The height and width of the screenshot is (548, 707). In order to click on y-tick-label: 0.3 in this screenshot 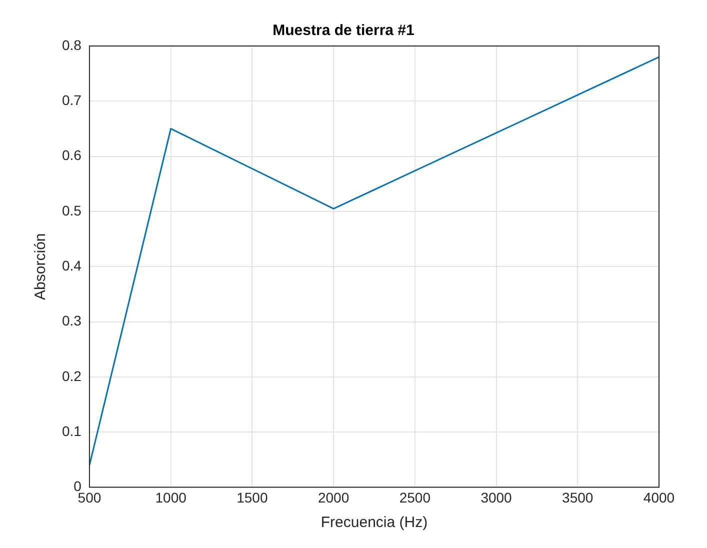, I will do `click(72, 320)`.